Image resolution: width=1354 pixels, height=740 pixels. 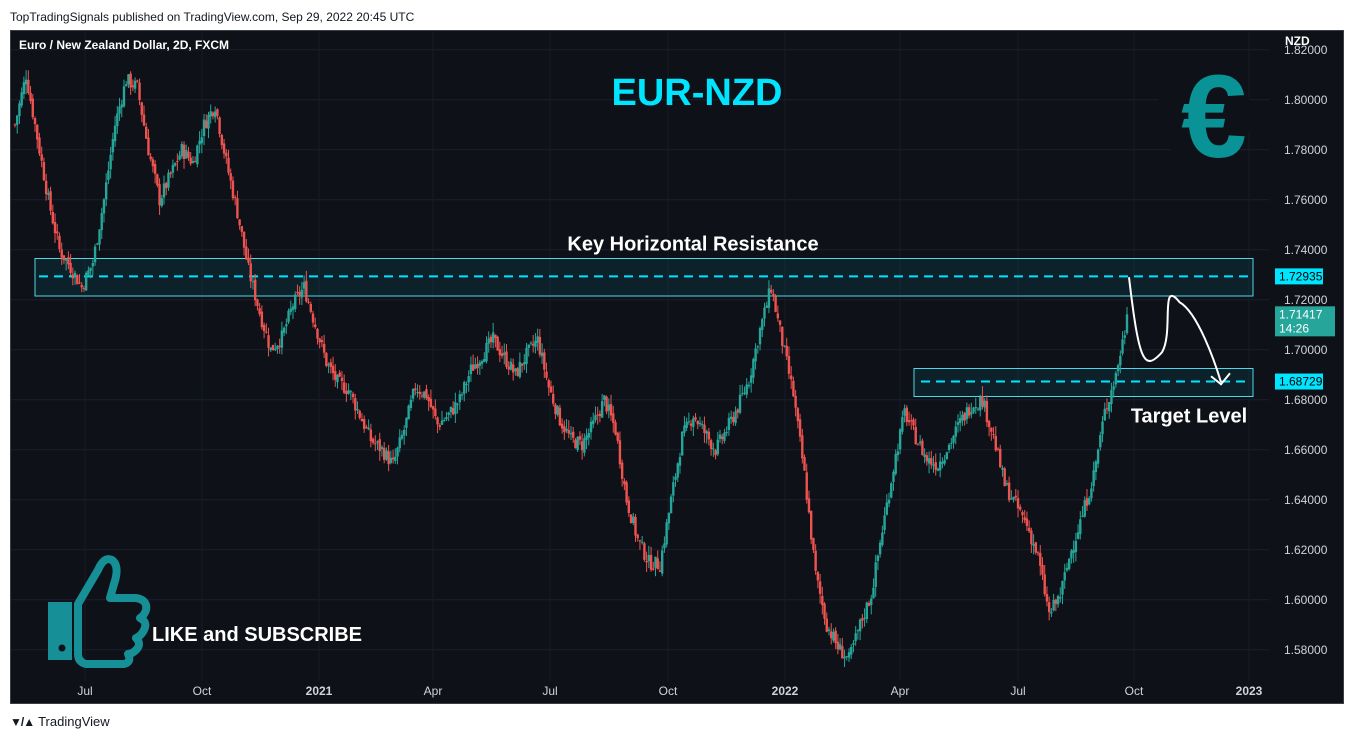 I want to click on x-tick-label: Oct, so click(x=668, y=691).